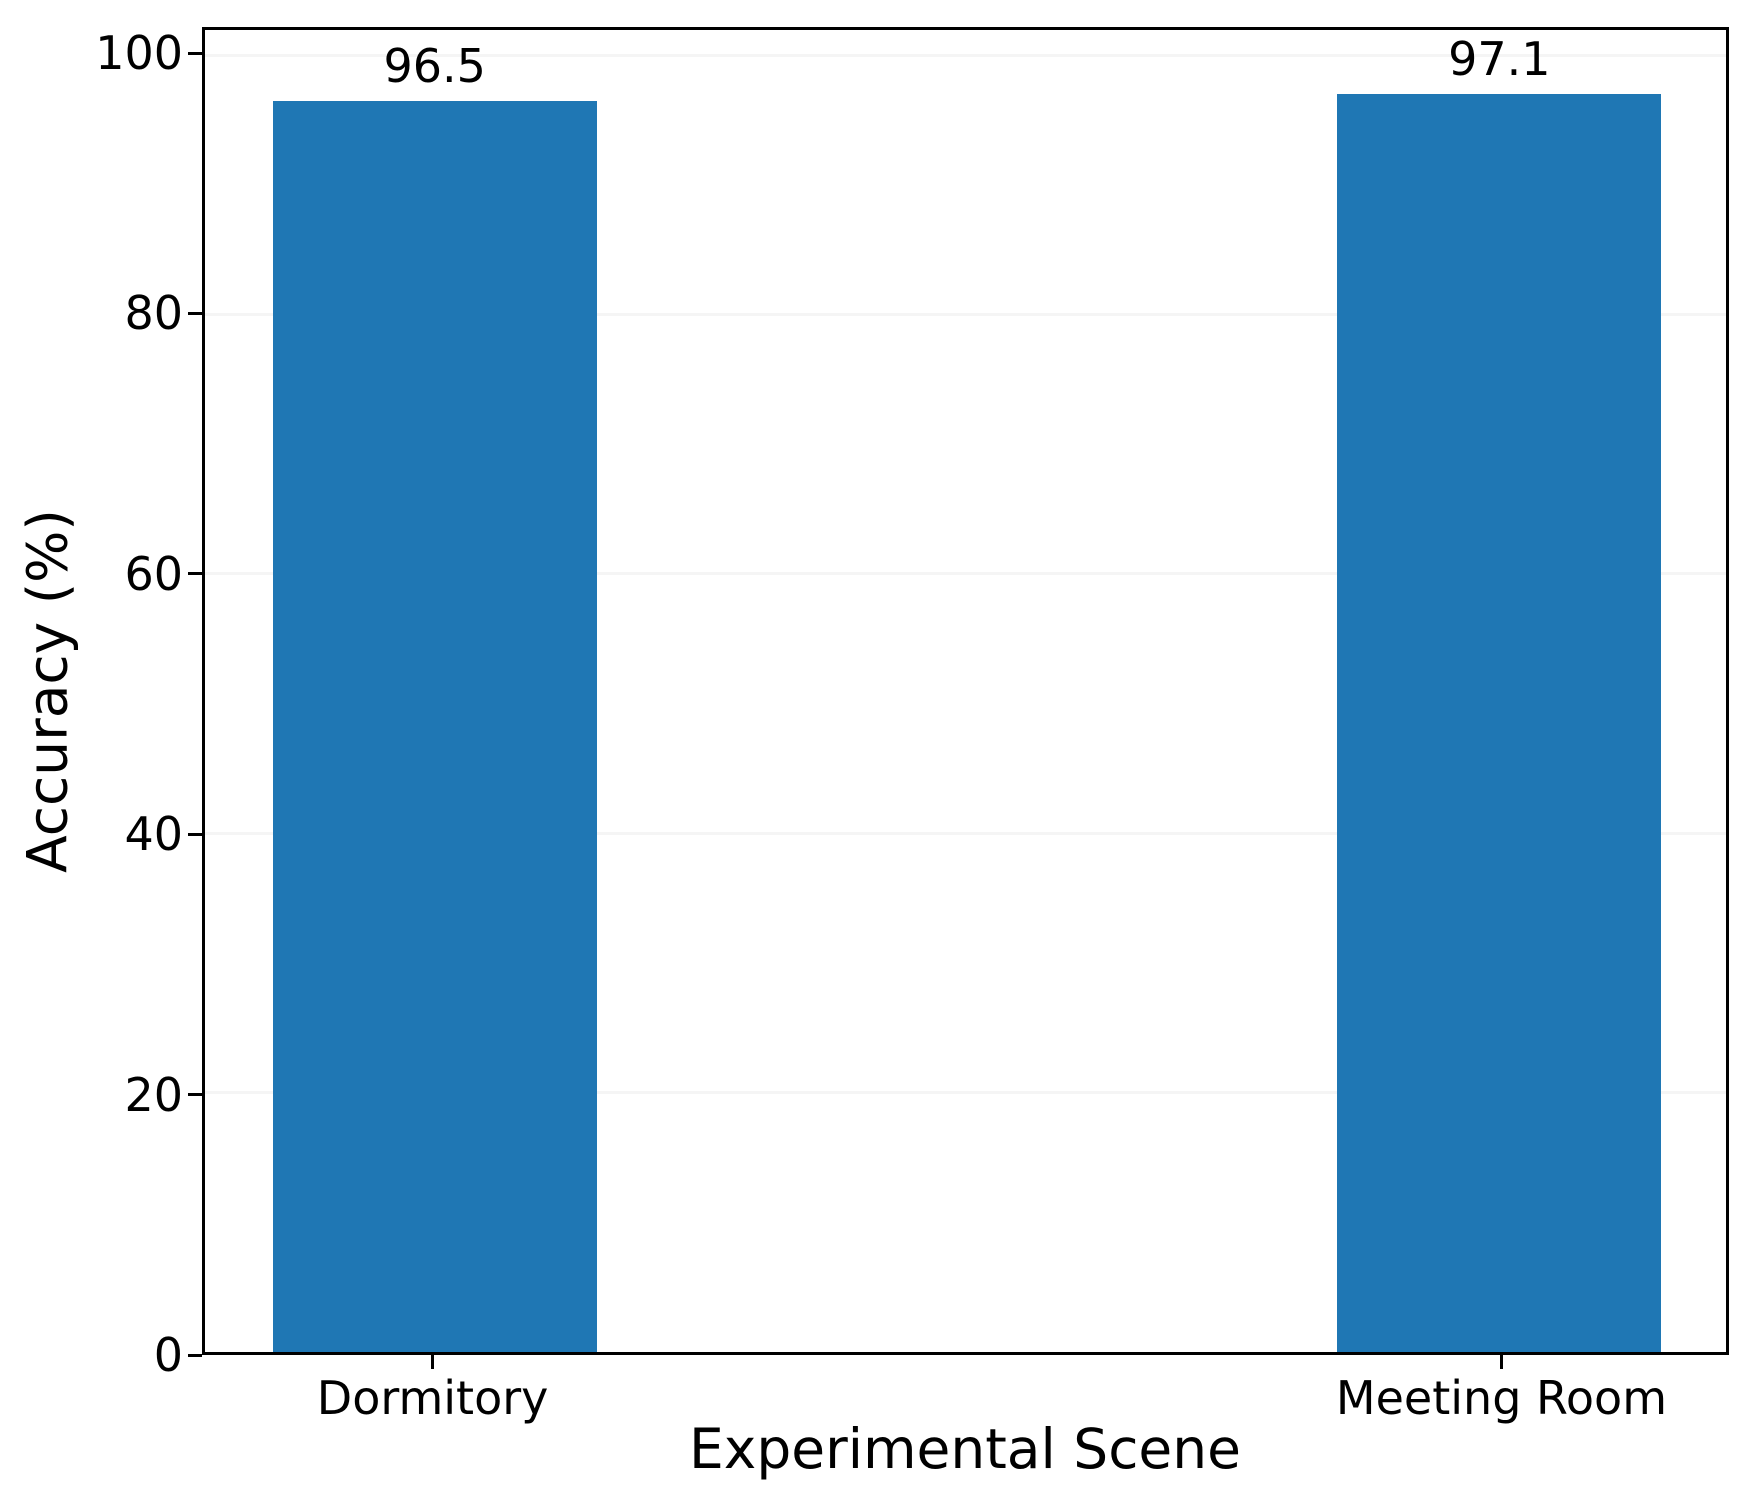 The width and height of the screenshot is (1742, 1497). What do you see at coordinates (1501, 1362) in the screenshot?
I see `x-tick-mark-meeting-room` at bounding box center [1501, 1362].